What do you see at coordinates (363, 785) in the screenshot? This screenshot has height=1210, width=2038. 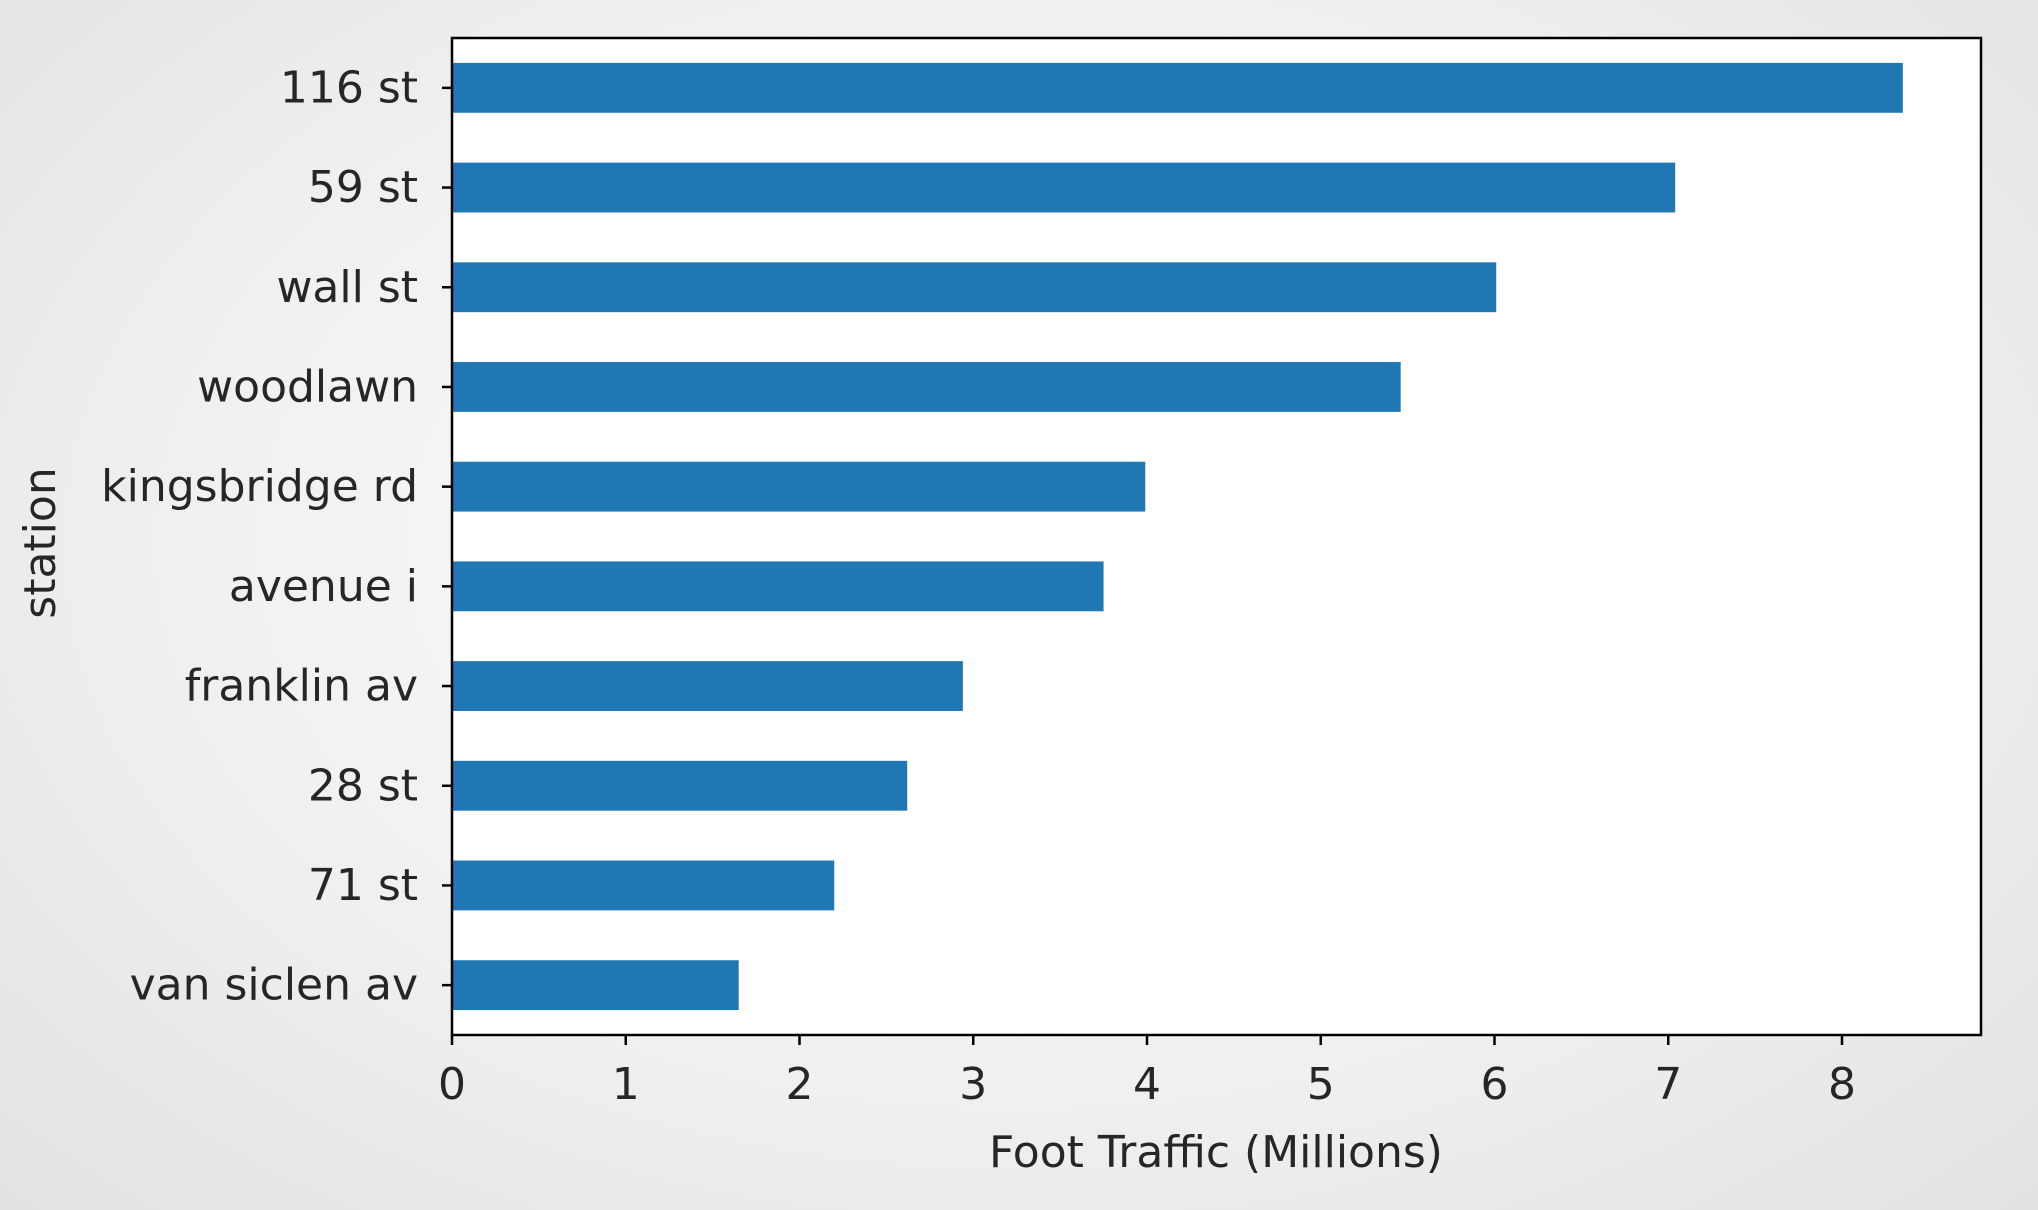 I see `y-tick-label: 28 st` at bounding box center [363, 785].